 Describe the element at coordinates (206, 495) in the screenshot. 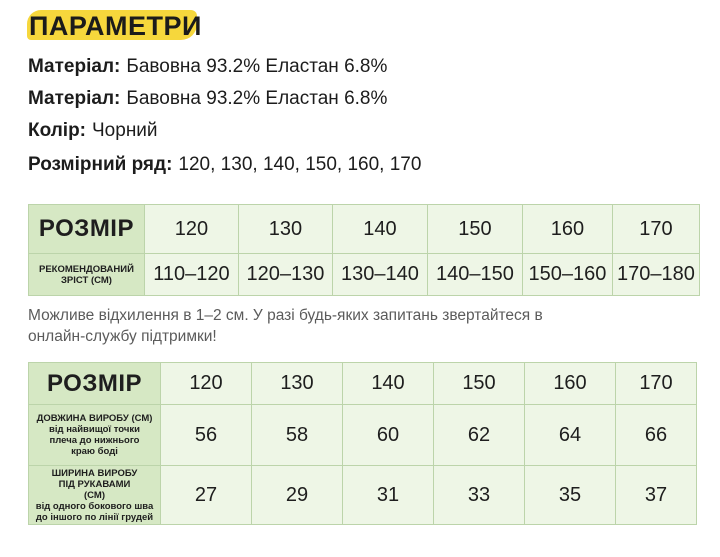

I see `width-cell: 27` at that location.